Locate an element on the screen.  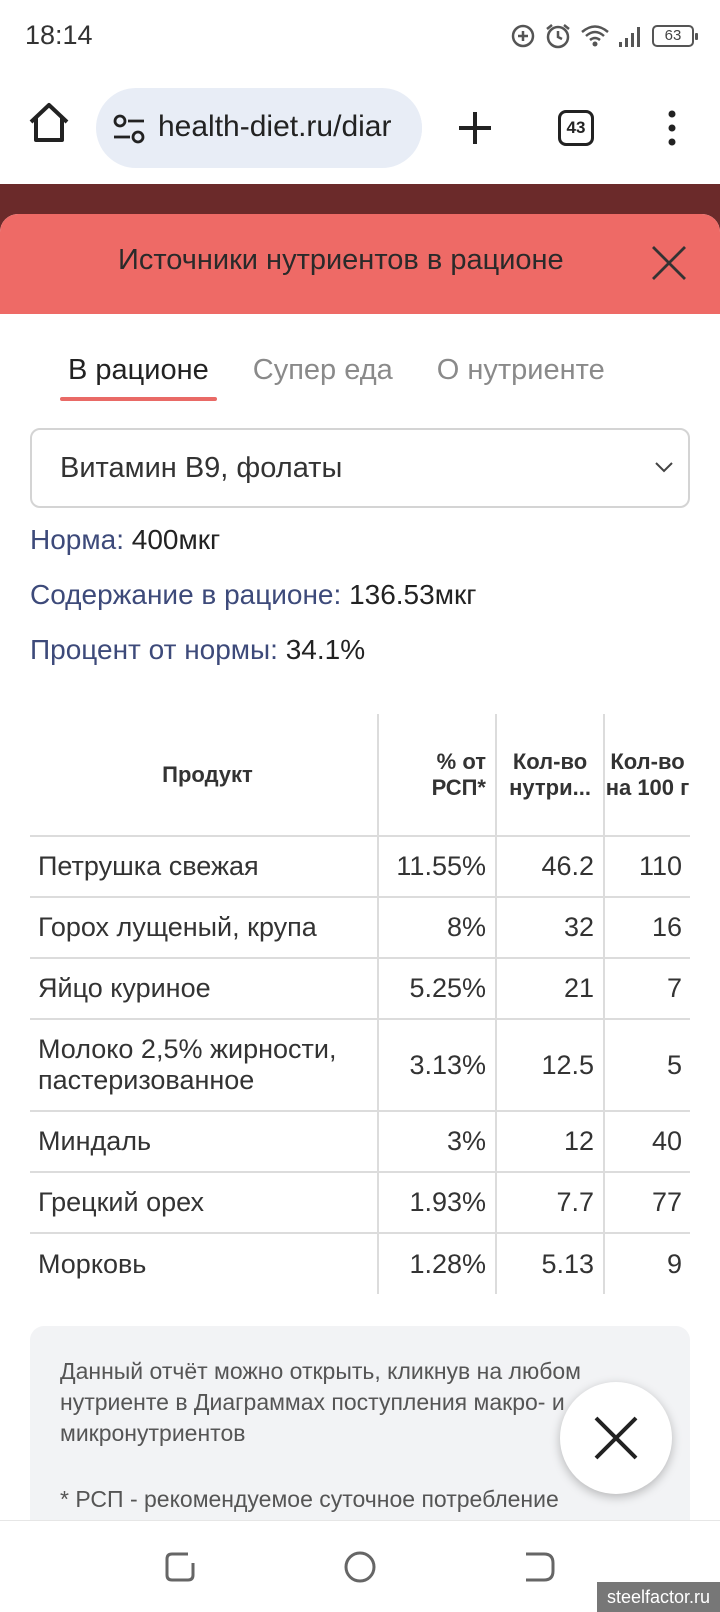
back-icon is located at coordinates (540, 1567).